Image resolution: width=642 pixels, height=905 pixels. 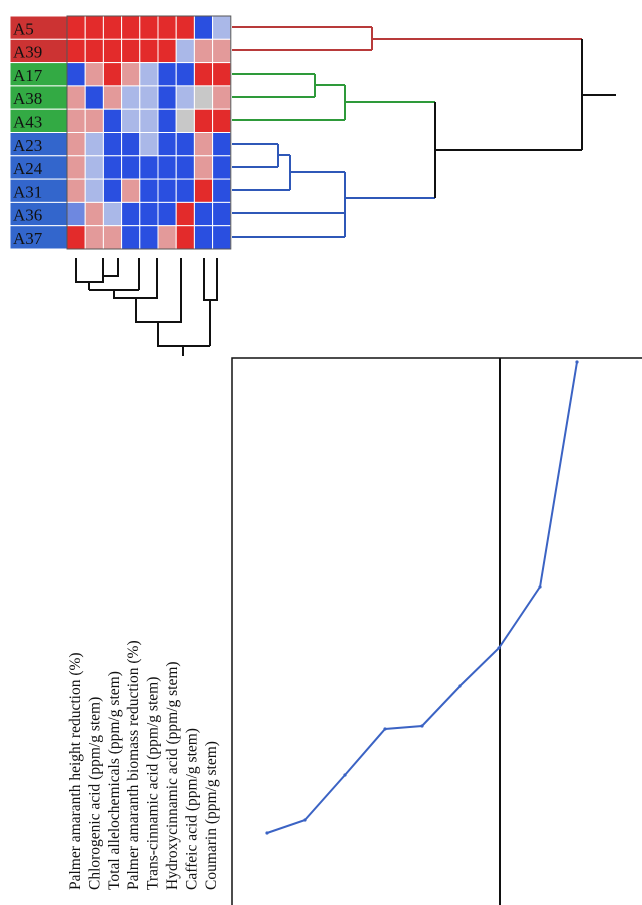 What do you see at coordinates (27, 98) in the screenshot?
I see `row-label: A38` at bounding box center [27, 98].